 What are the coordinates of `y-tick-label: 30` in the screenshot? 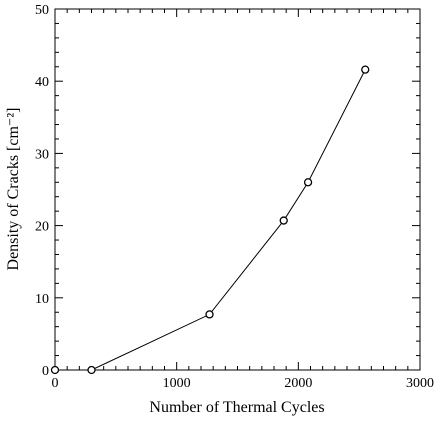 It's located at (42, 154).